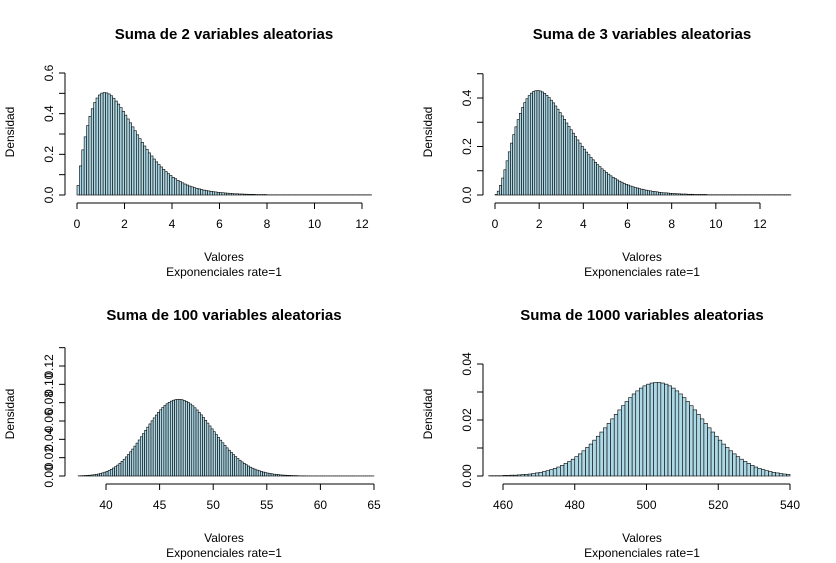 This screenshot has width=836, height=563. I want to click on histogram-bars, so click(639, 429).